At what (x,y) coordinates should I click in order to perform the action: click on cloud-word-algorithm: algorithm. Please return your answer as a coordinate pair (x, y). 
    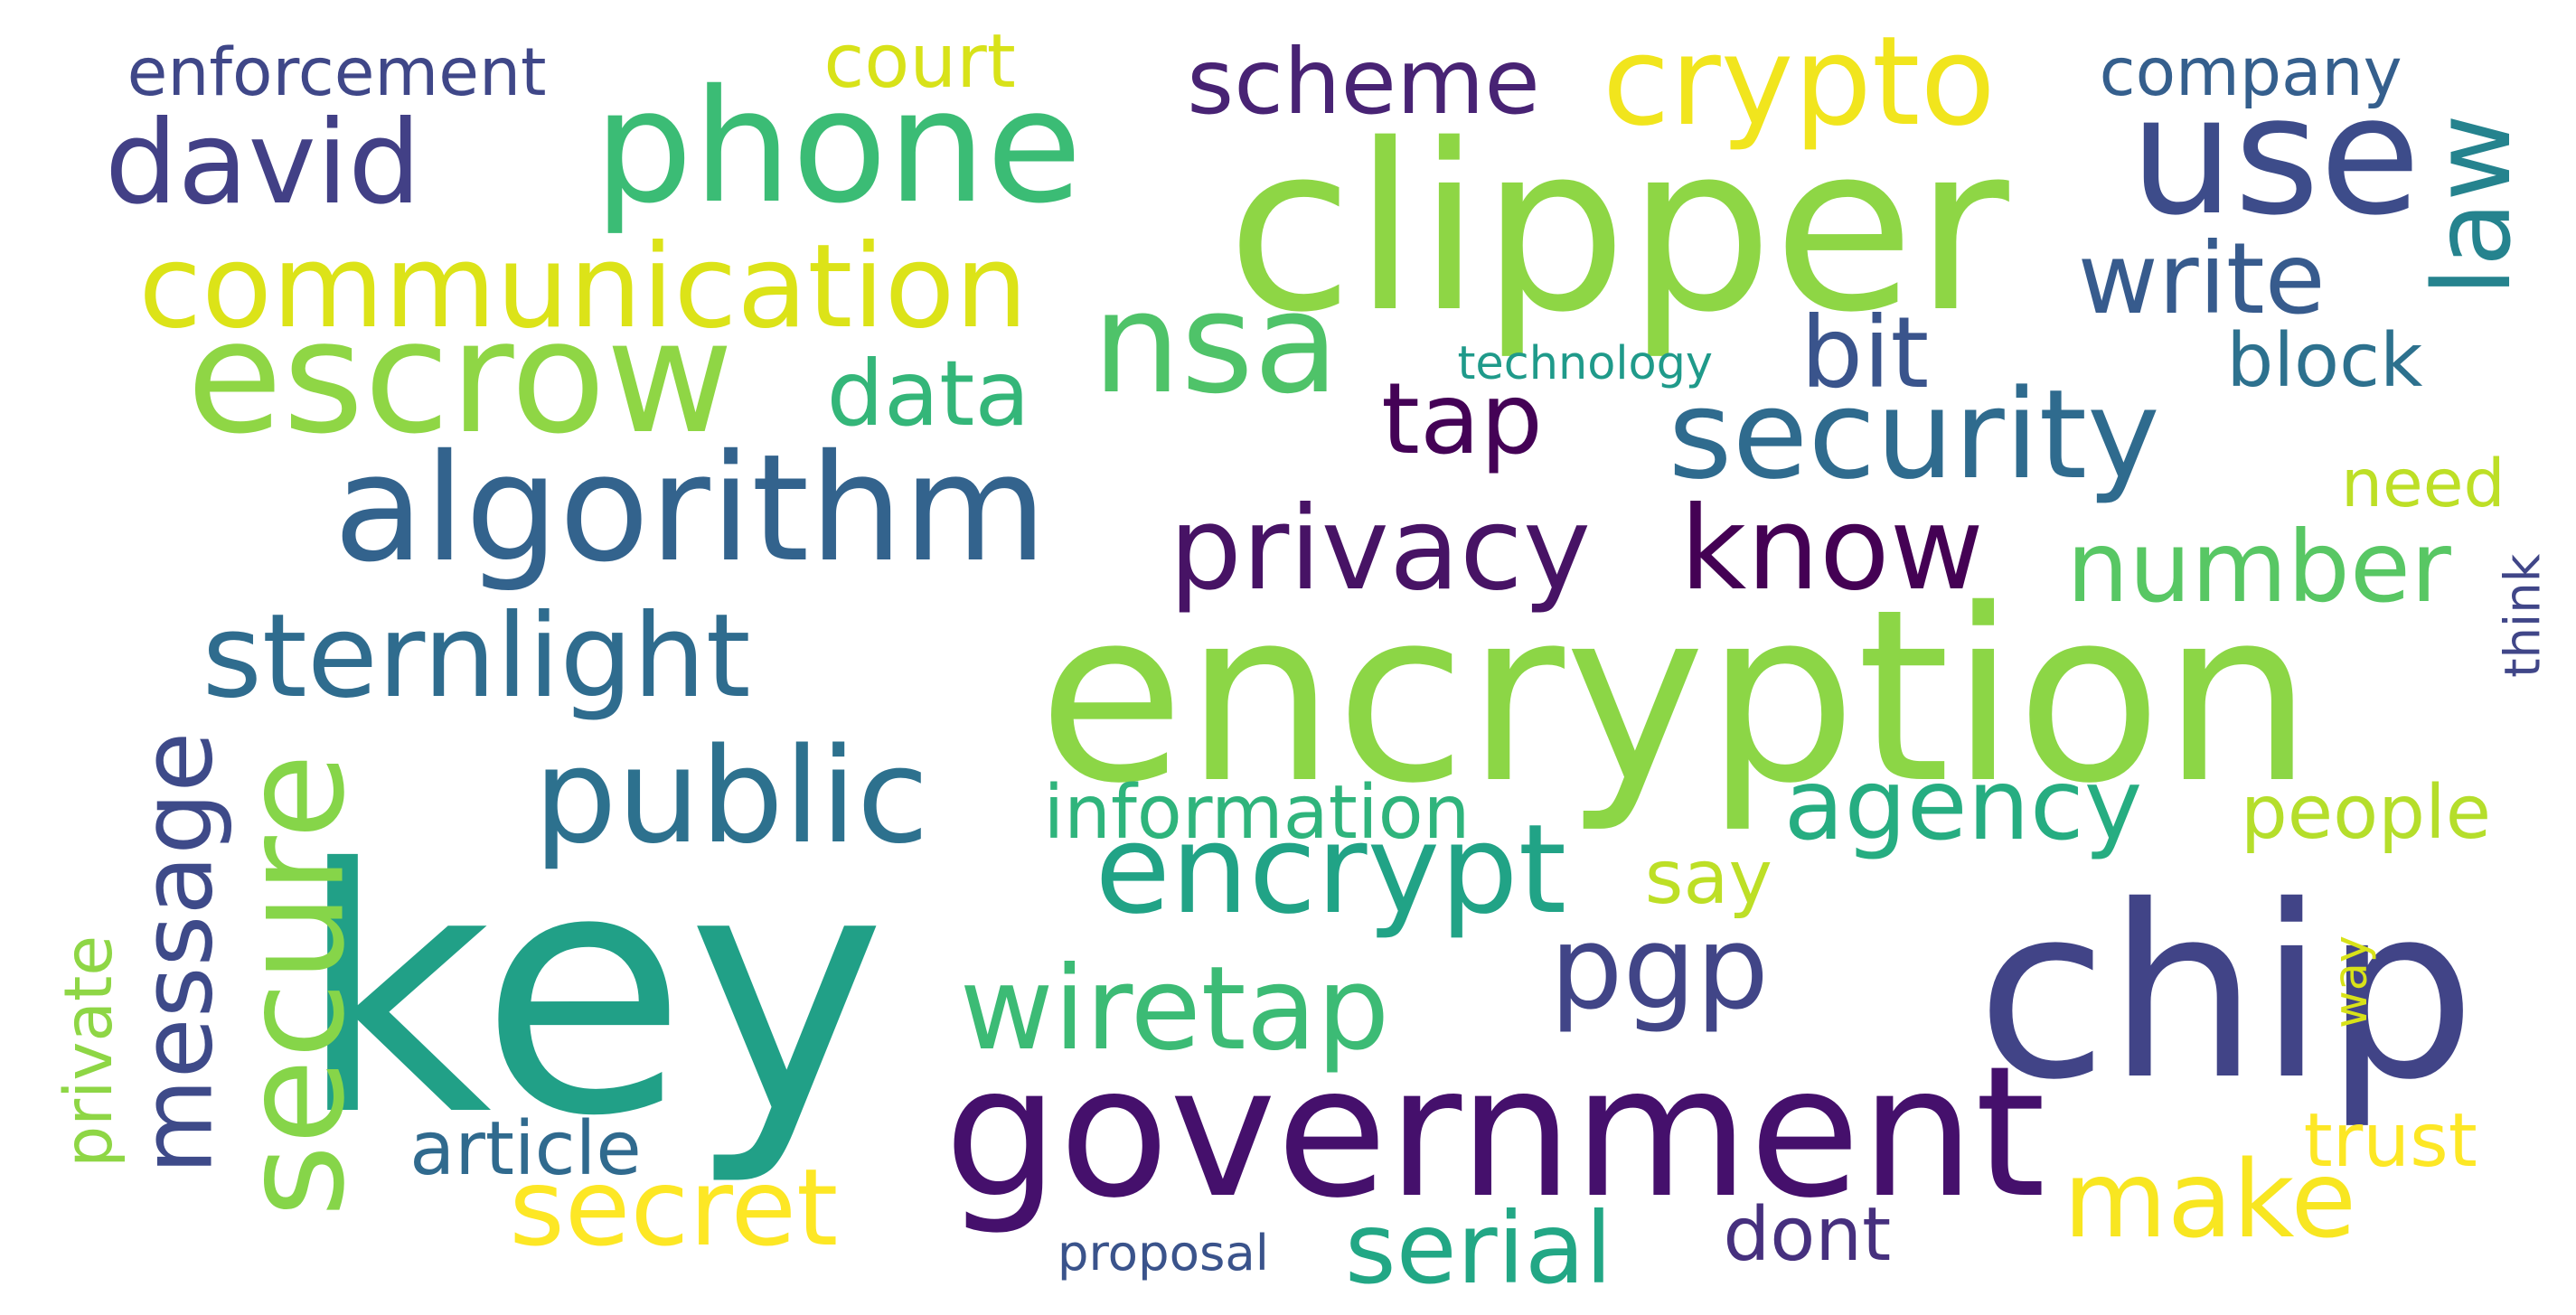
    Looking at the image, I should click on (690, 509).